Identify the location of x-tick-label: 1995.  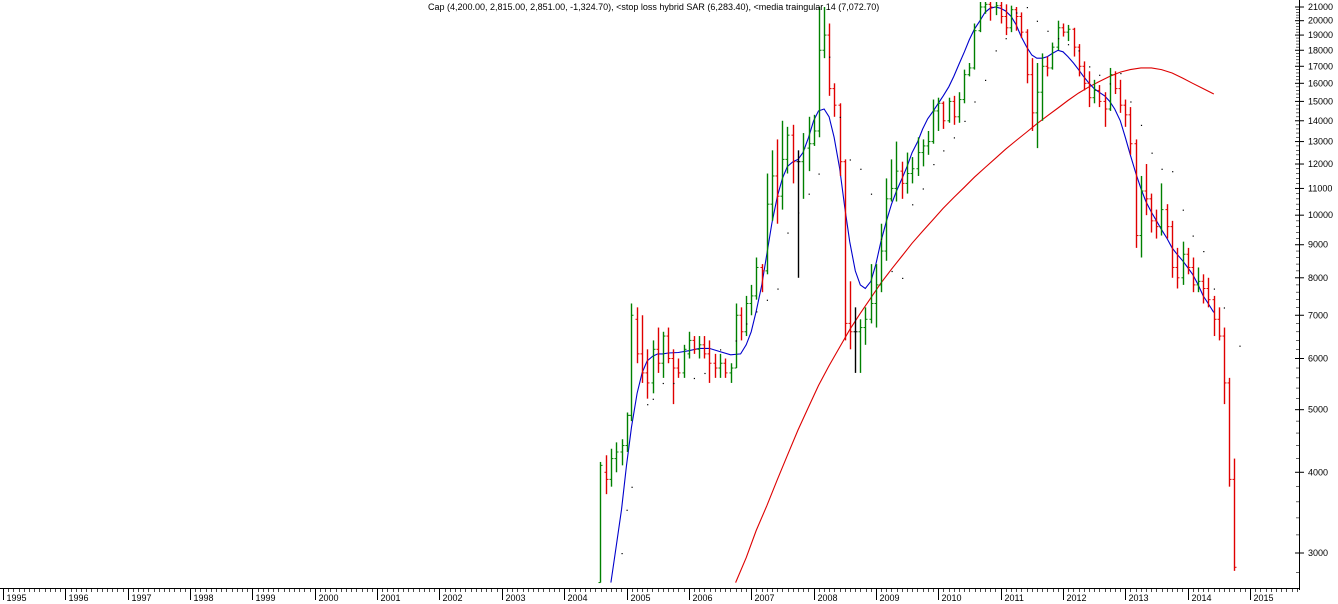
(17, 598).